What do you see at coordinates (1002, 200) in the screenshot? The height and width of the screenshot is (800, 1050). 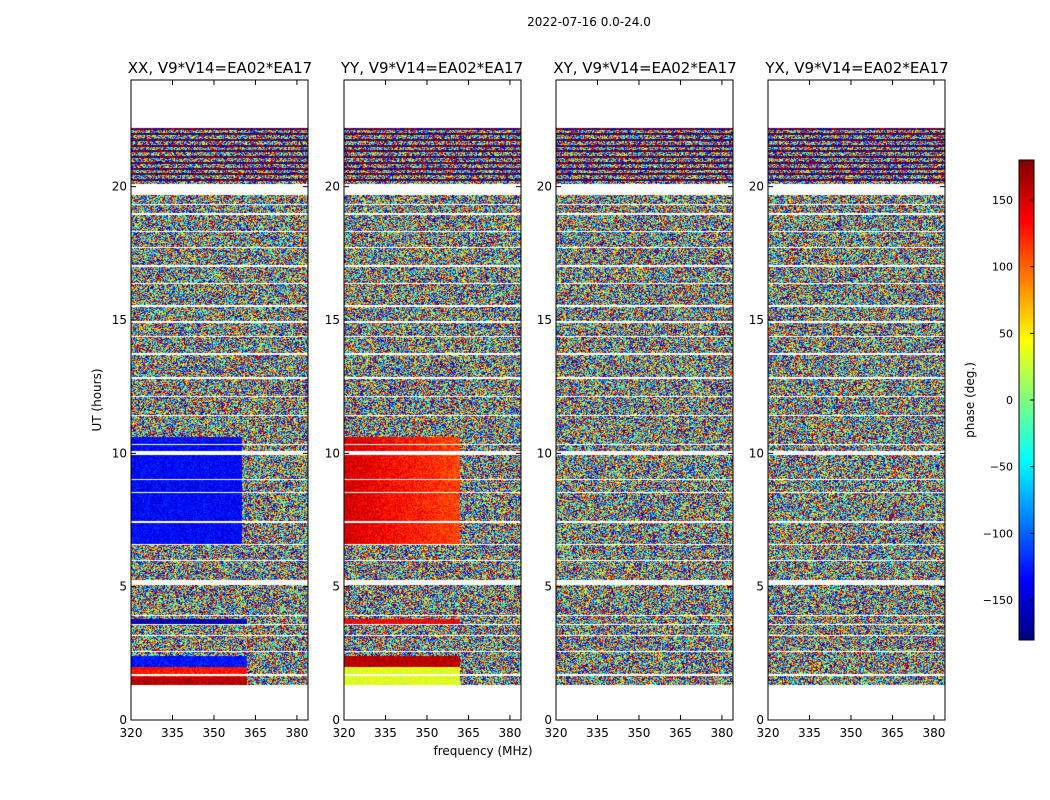 I see `colorbar-tick-label: 150` at bounding box center [1002, 200].